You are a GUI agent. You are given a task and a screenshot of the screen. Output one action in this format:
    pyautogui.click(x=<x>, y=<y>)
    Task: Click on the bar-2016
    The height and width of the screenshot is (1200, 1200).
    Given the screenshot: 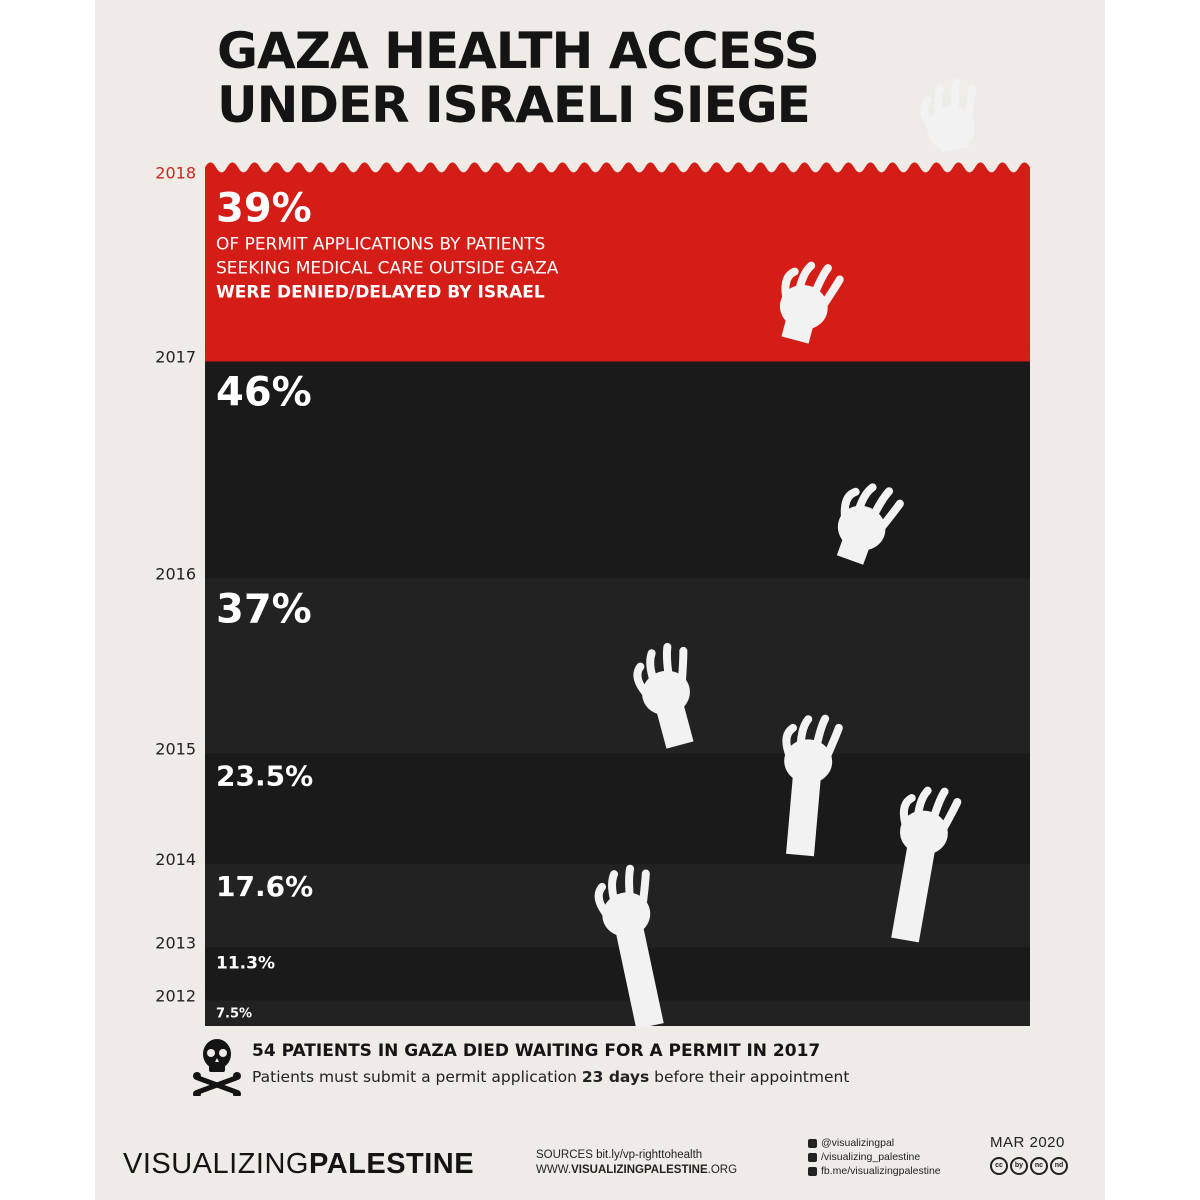 What is the action you would take?
    pyautogui.click(x=617, y=658)
    